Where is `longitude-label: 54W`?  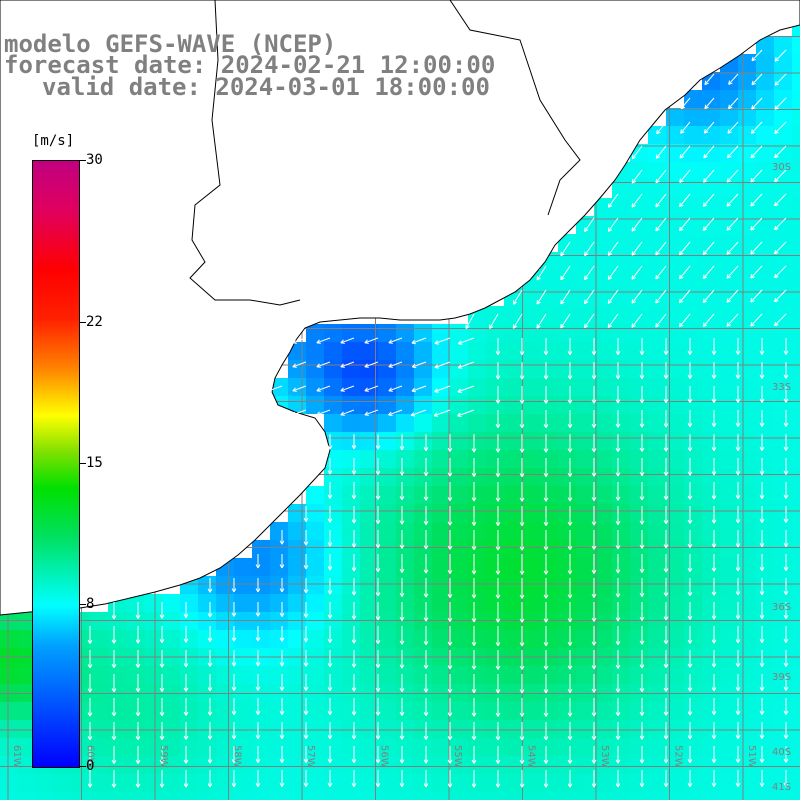
longitude-label: 54W is located at coordinates (531, 756).